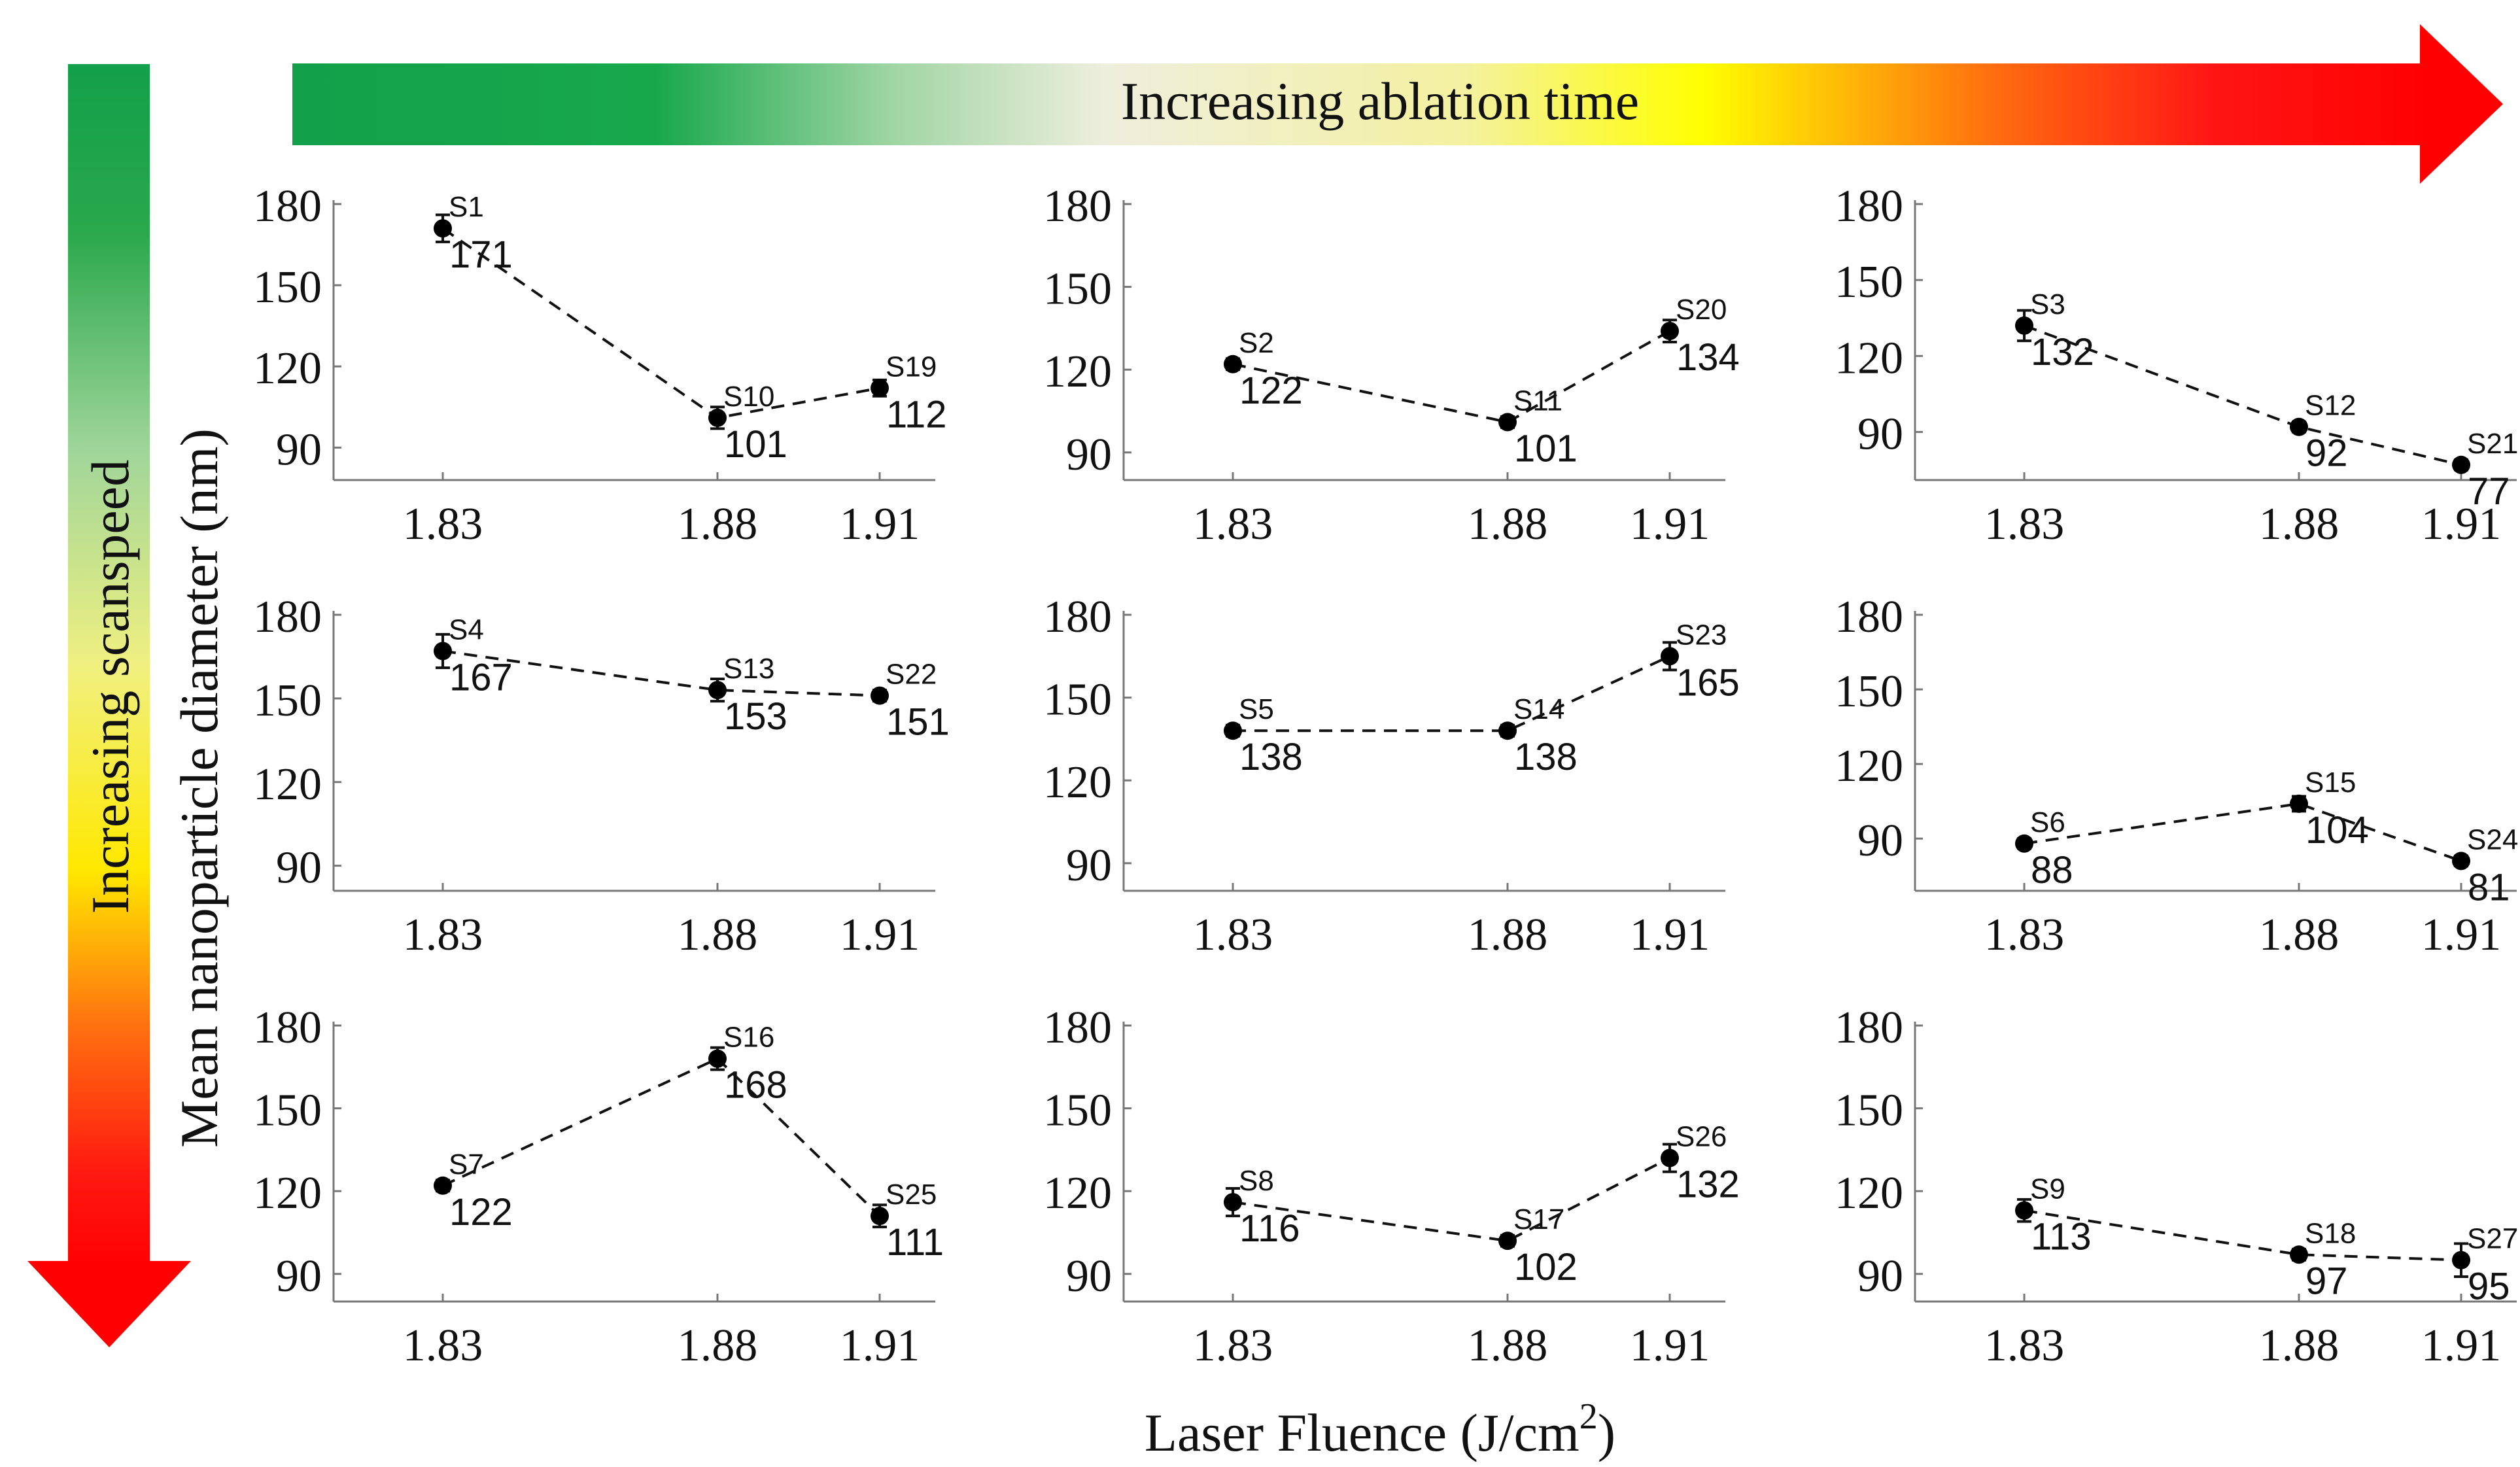  I want to click on chart-panel-row2-col3: 90 120 150 180 1.83 1.88 1.91 S6 88 S15 104 S24 81, so click(2176, 776).